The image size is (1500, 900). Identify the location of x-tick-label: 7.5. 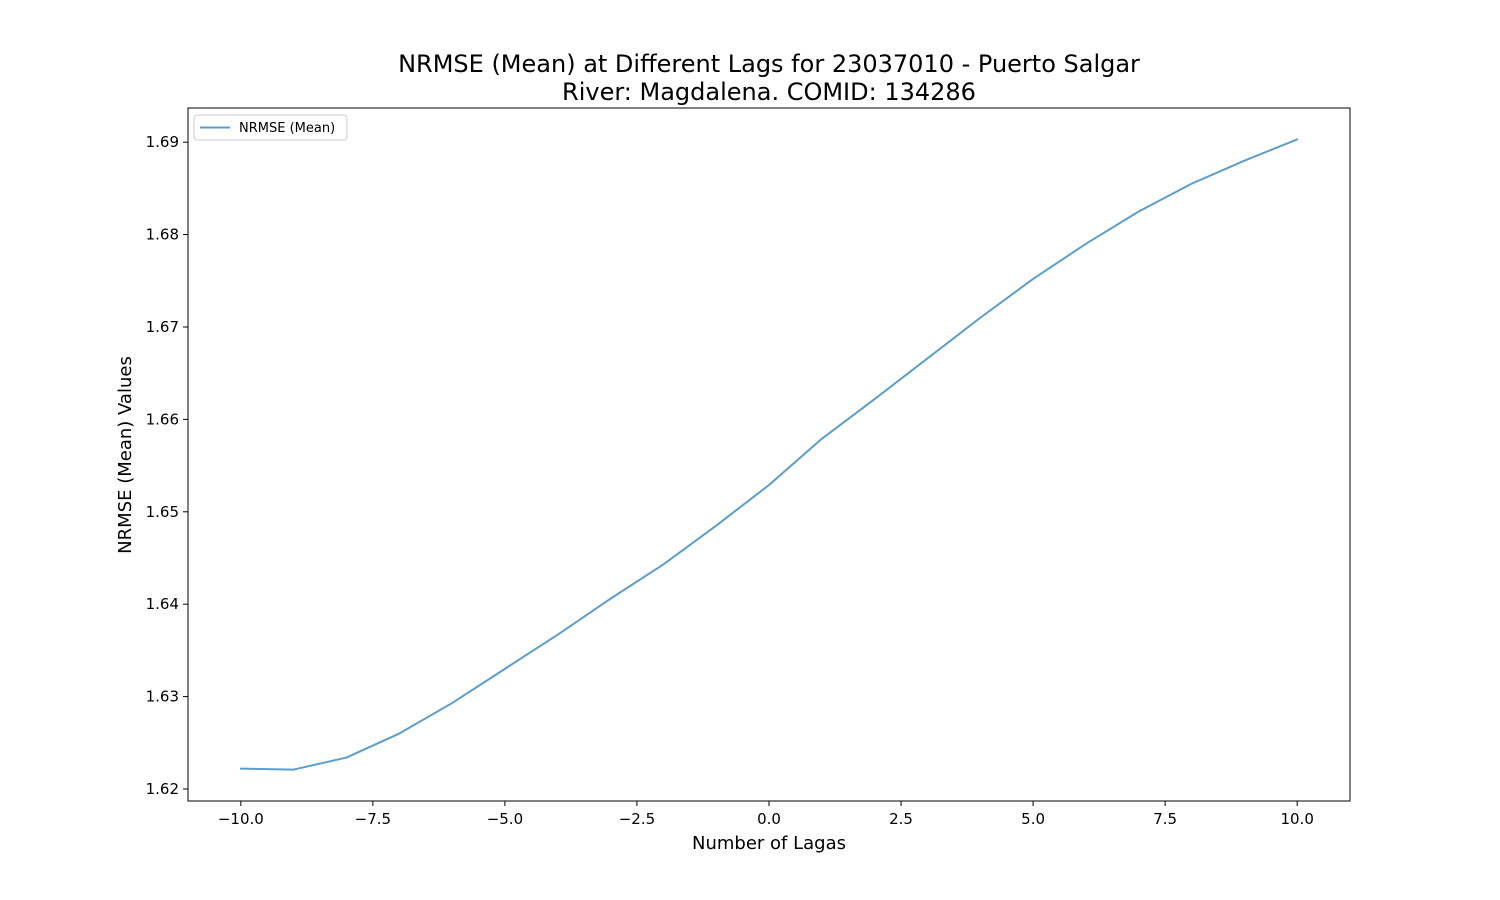
(1165, 819).